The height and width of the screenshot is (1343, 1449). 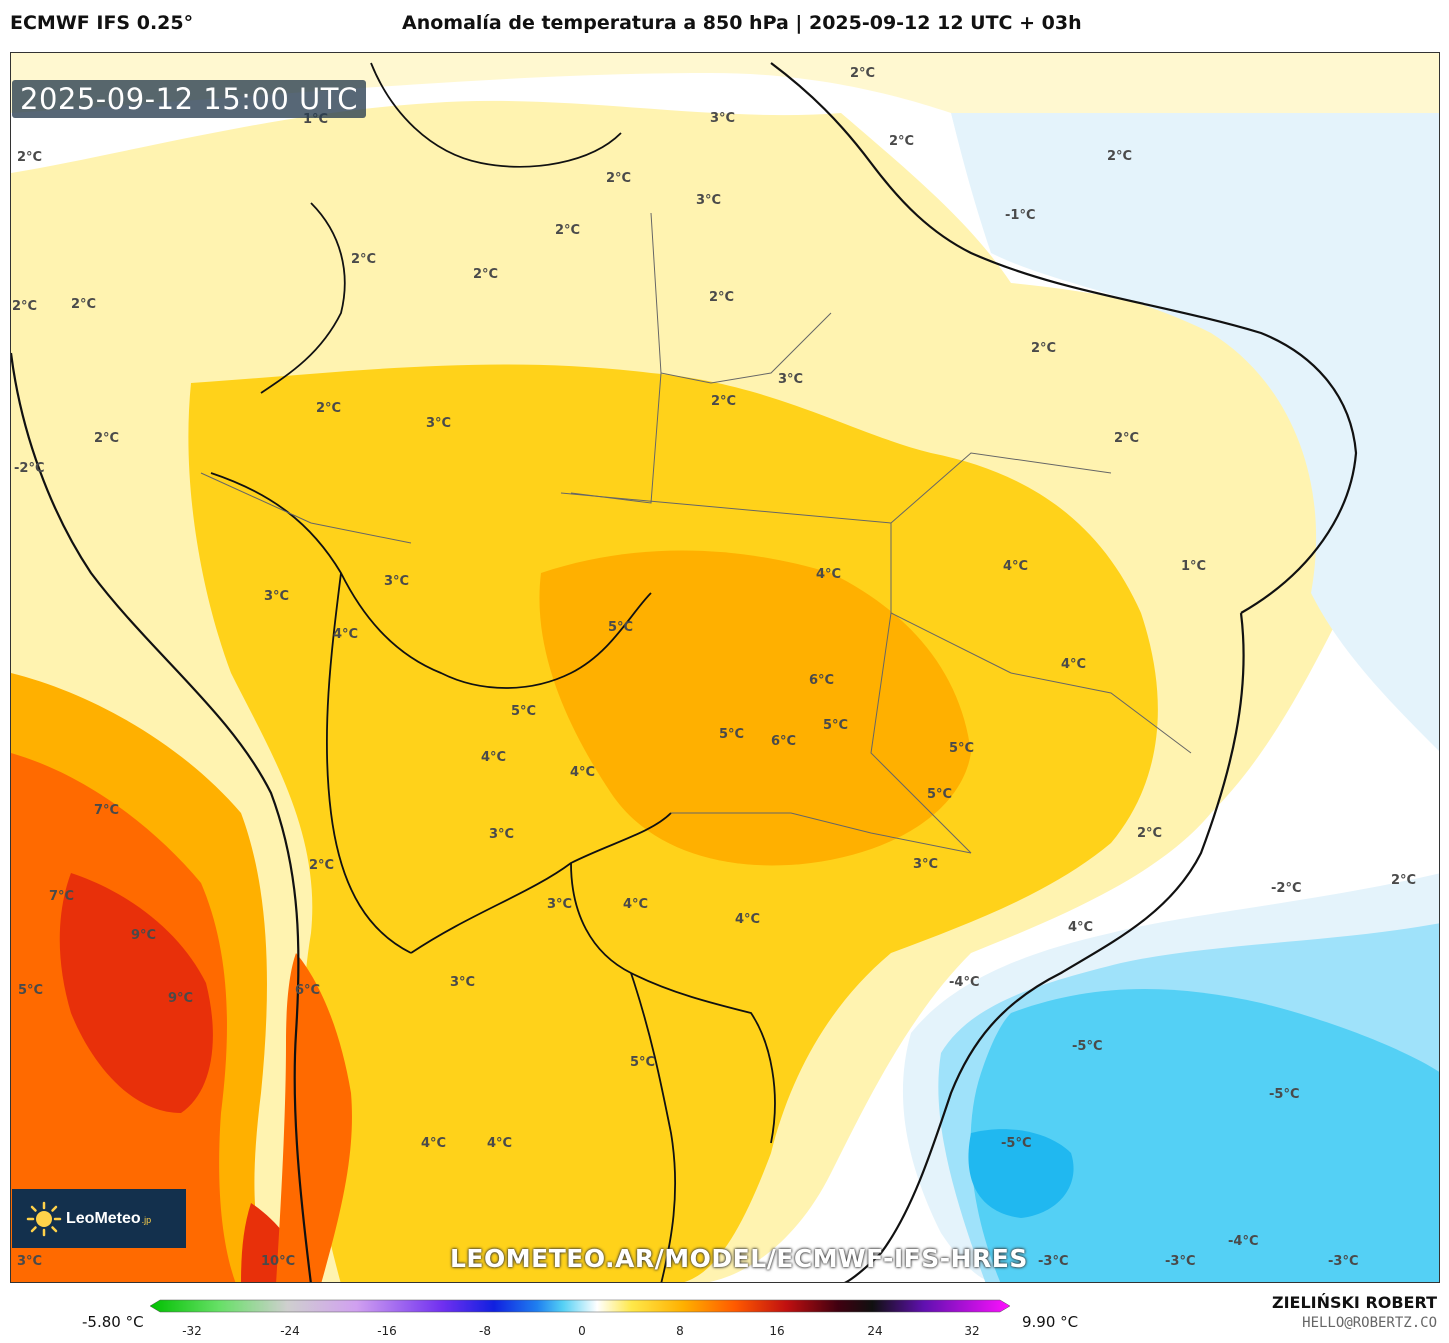 I want to click on contour-label: 10°C, so click(x=278, y=1261).